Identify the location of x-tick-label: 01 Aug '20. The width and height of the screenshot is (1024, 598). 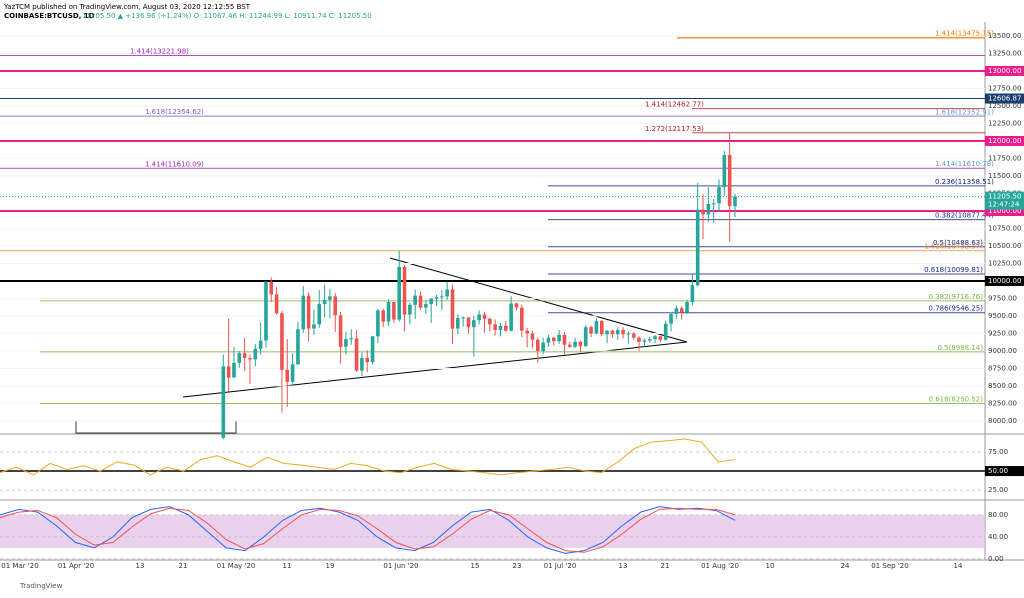
(720, 566).